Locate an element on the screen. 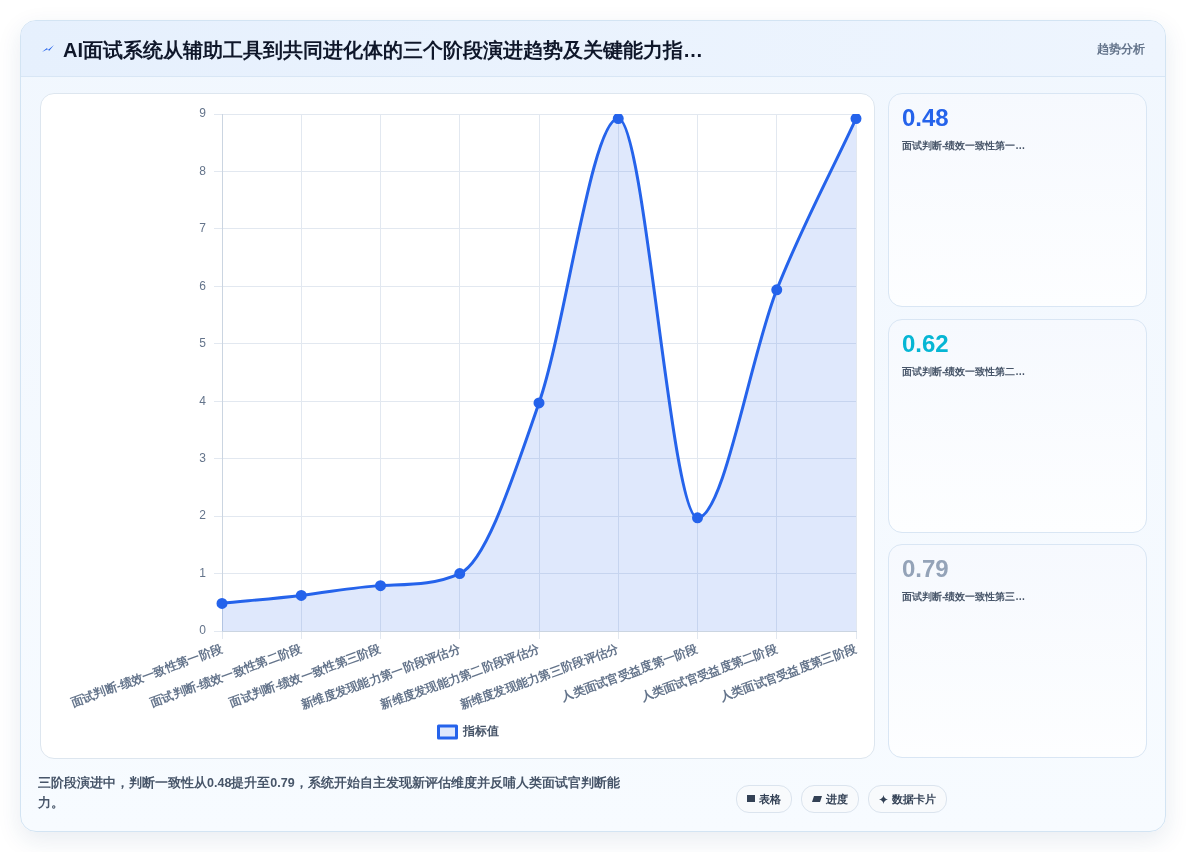 This screenshot has height=852, width=1186. y-tick-label: 6 is located at coordinates (203, 285).